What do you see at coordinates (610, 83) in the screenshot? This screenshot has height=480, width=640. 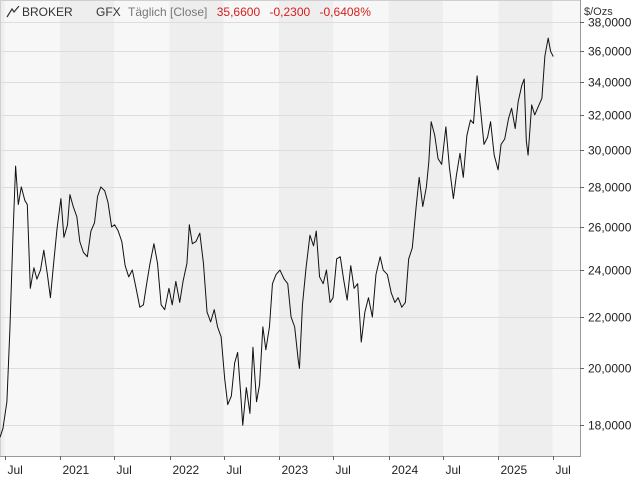 I see `y-tick-label: 34,0000` at bounding box center [610, 83].